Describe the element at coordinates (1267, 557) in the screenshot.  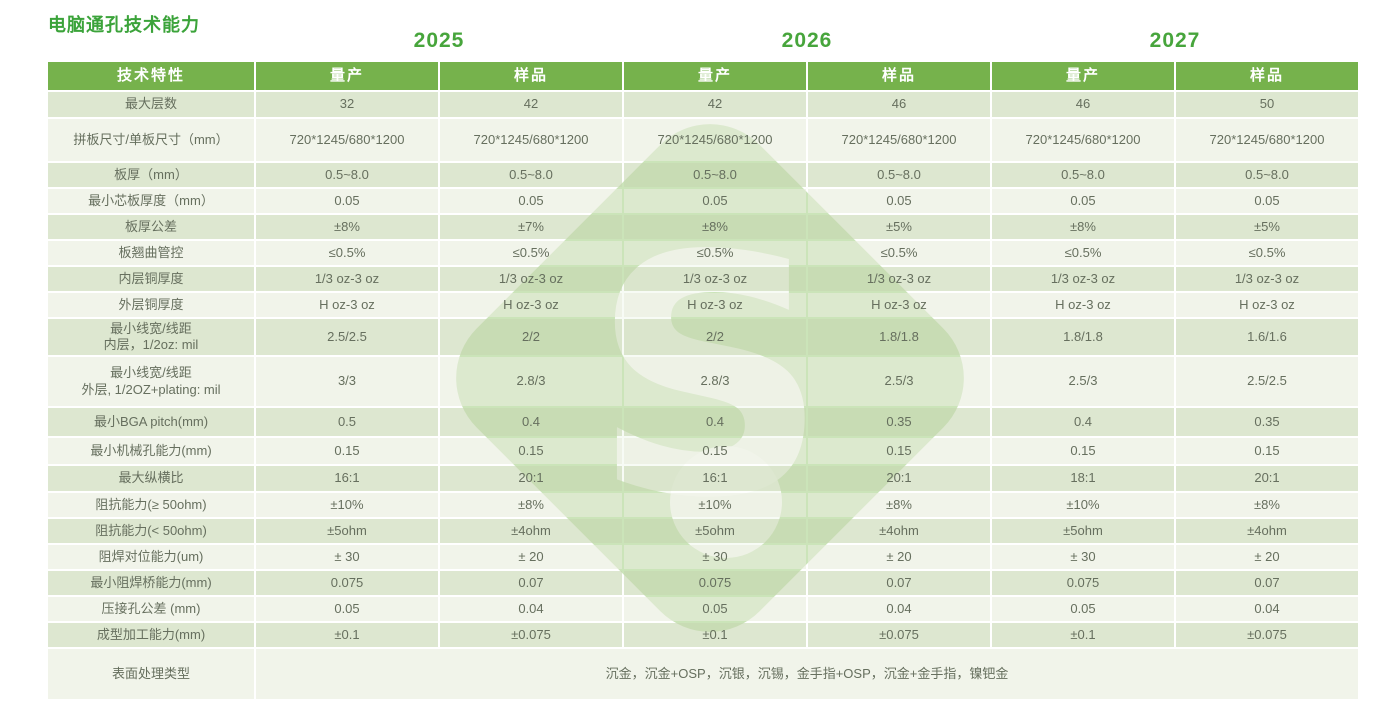
I see `table-cell: ± 20` at that location.